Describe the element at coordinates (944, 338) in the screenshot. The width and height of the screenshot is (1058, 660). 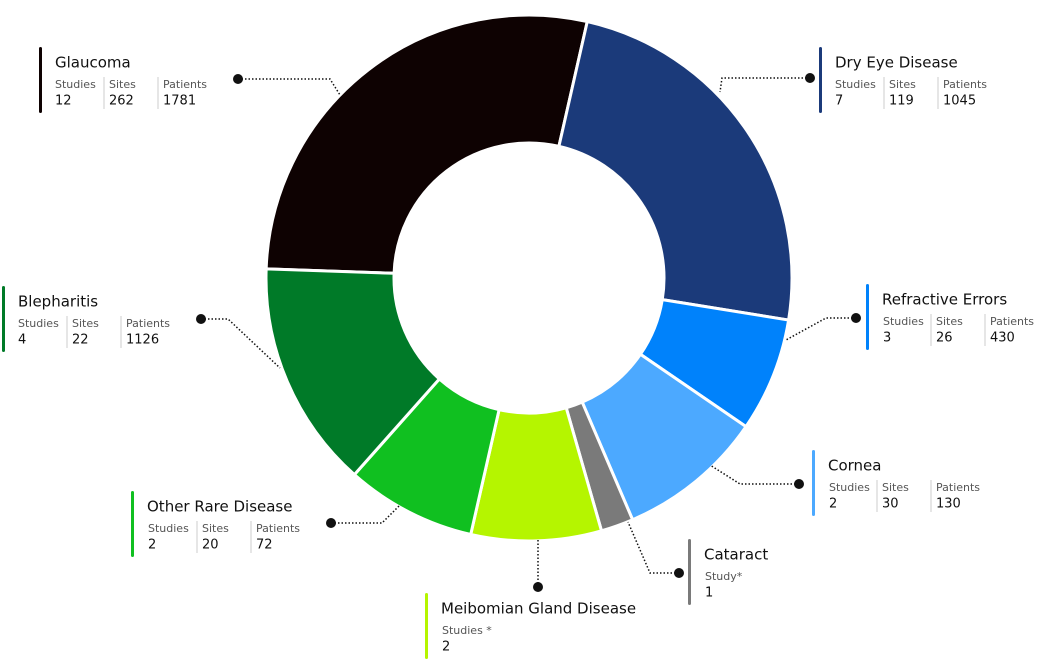
I see `stat-value: 26` at that location.